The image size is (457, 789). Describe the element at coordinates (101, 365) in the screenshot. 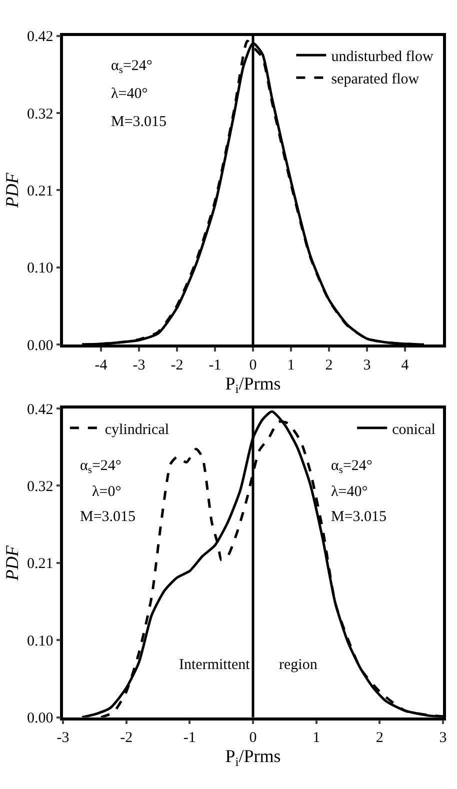

I see `x-tick-label: -4` at that location.